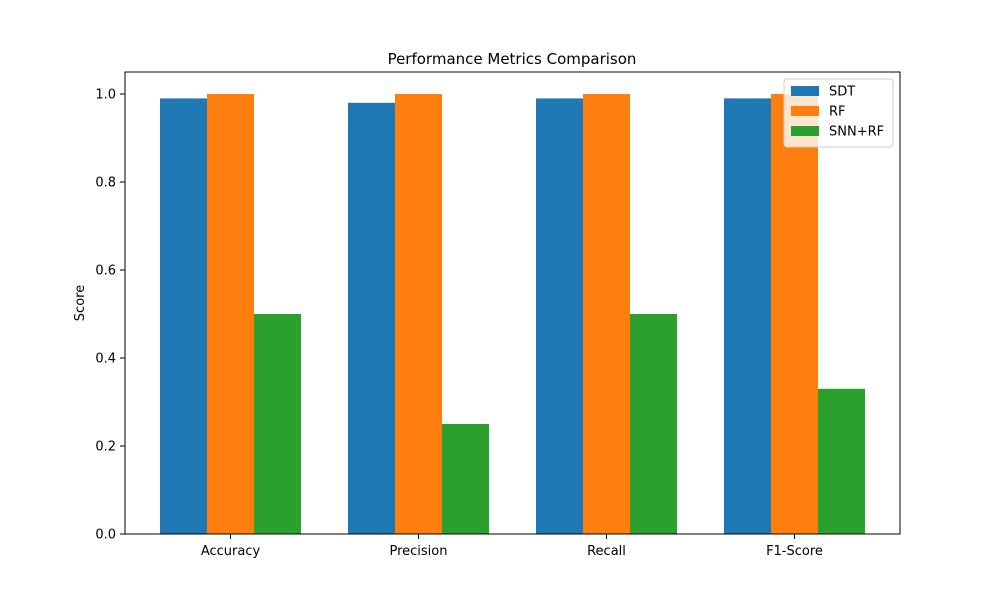 The height and width of the screenshot is (605, 1000). What do you see at coordinates (606, 314) in the screenshot?
I see `bar-rf-recall` at bounding box center [606, 314].